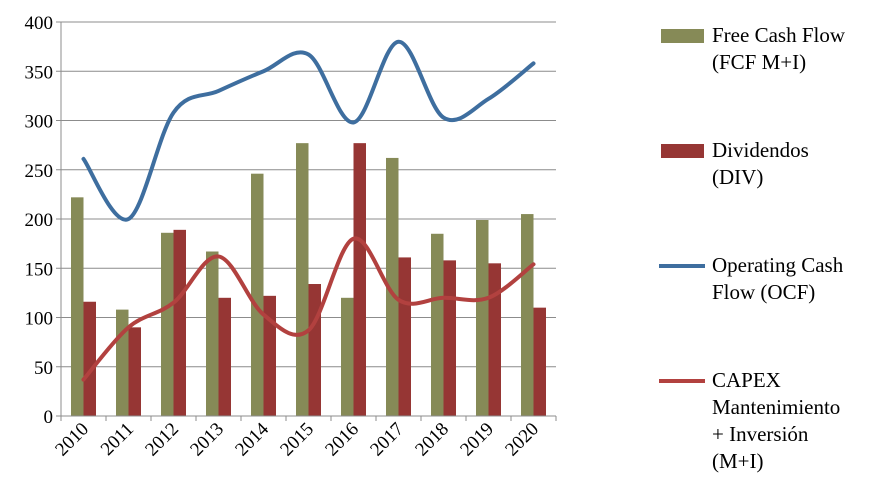 Image resolution: width=887 pixels, height=492 pixels. Describe the element at coordinates (314, 350) in the screenshot. I see `bar-dividendos-2015` at that location.